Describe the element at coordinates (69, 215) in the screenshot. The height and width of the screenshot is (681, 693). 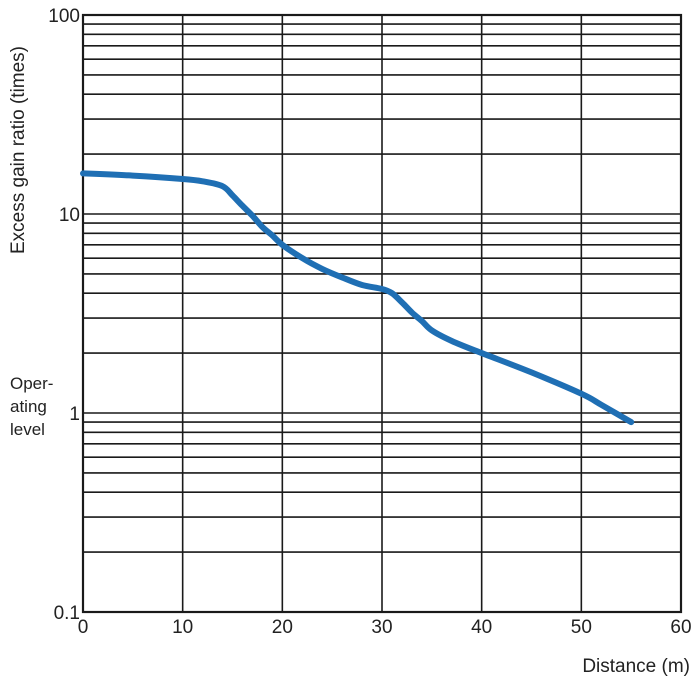
I see `y-tick-label: 10` at that location.